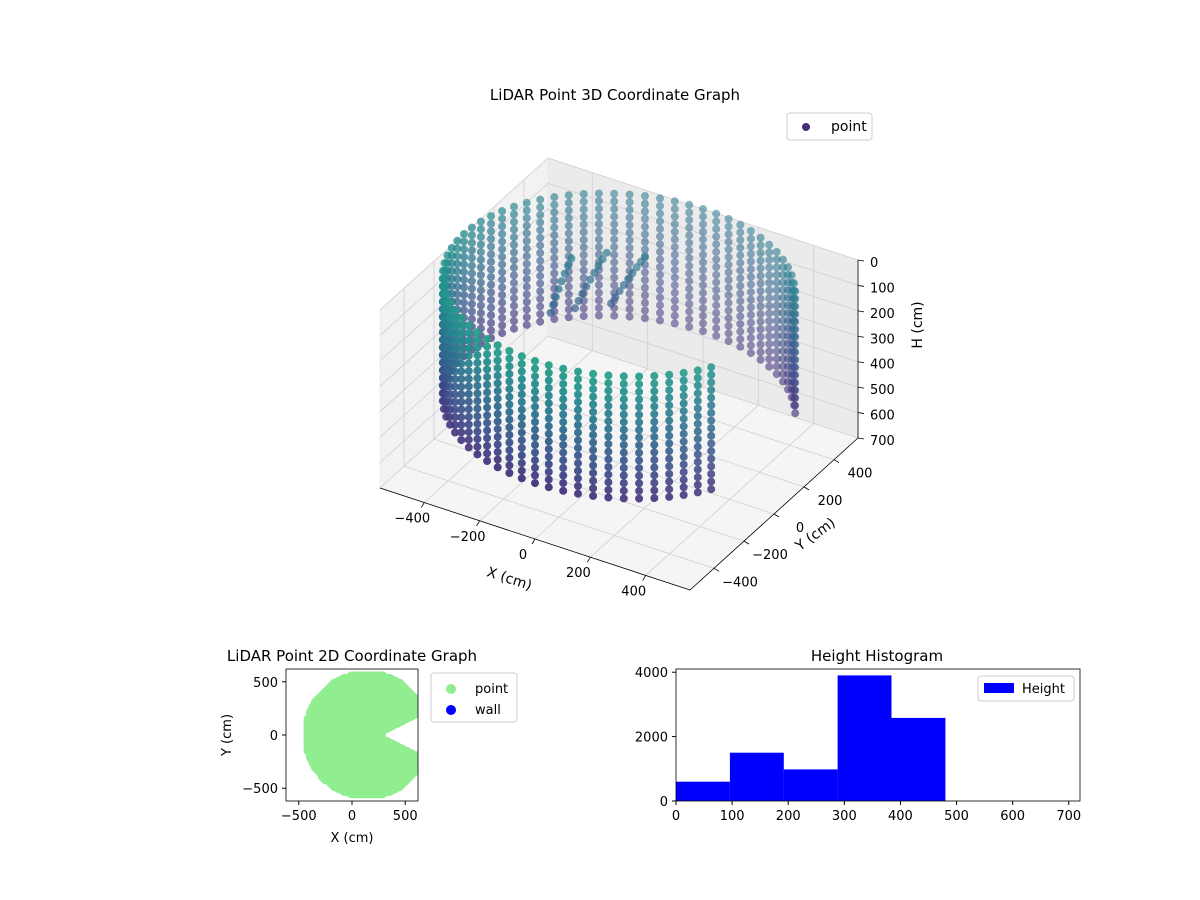 This screenshot has height=900, width=1200. I want to click on x-tick-label-hist: 300, so click(844, 816).